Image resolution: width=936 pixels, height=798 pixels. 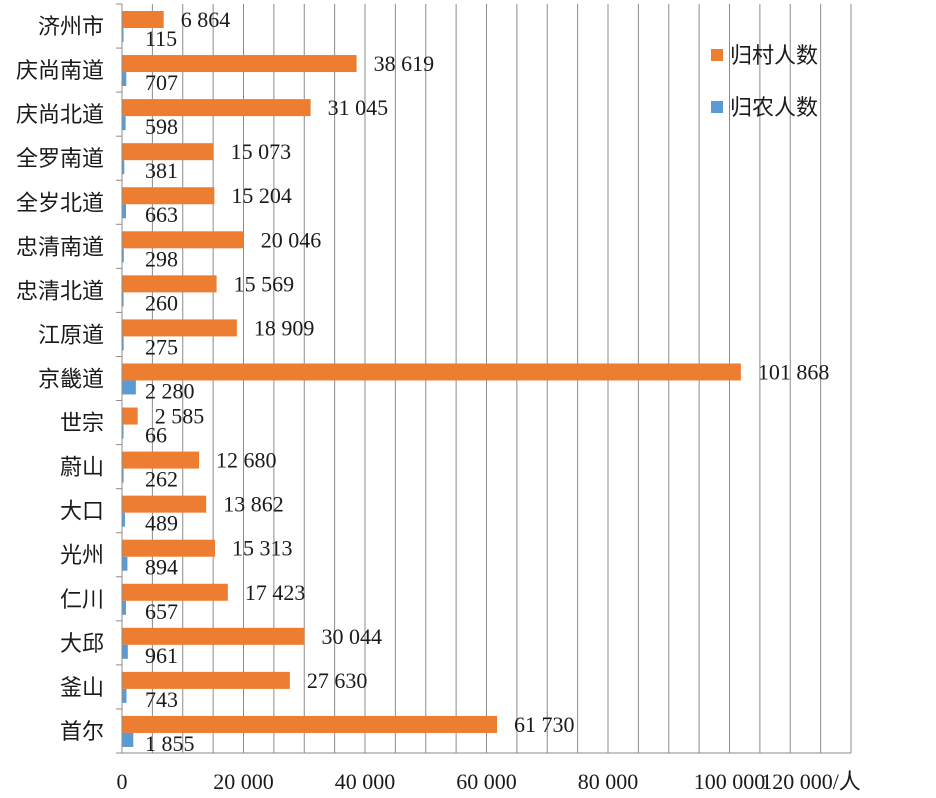 I want to click on category-label: 忠清南道, so click(x=60, y=247).